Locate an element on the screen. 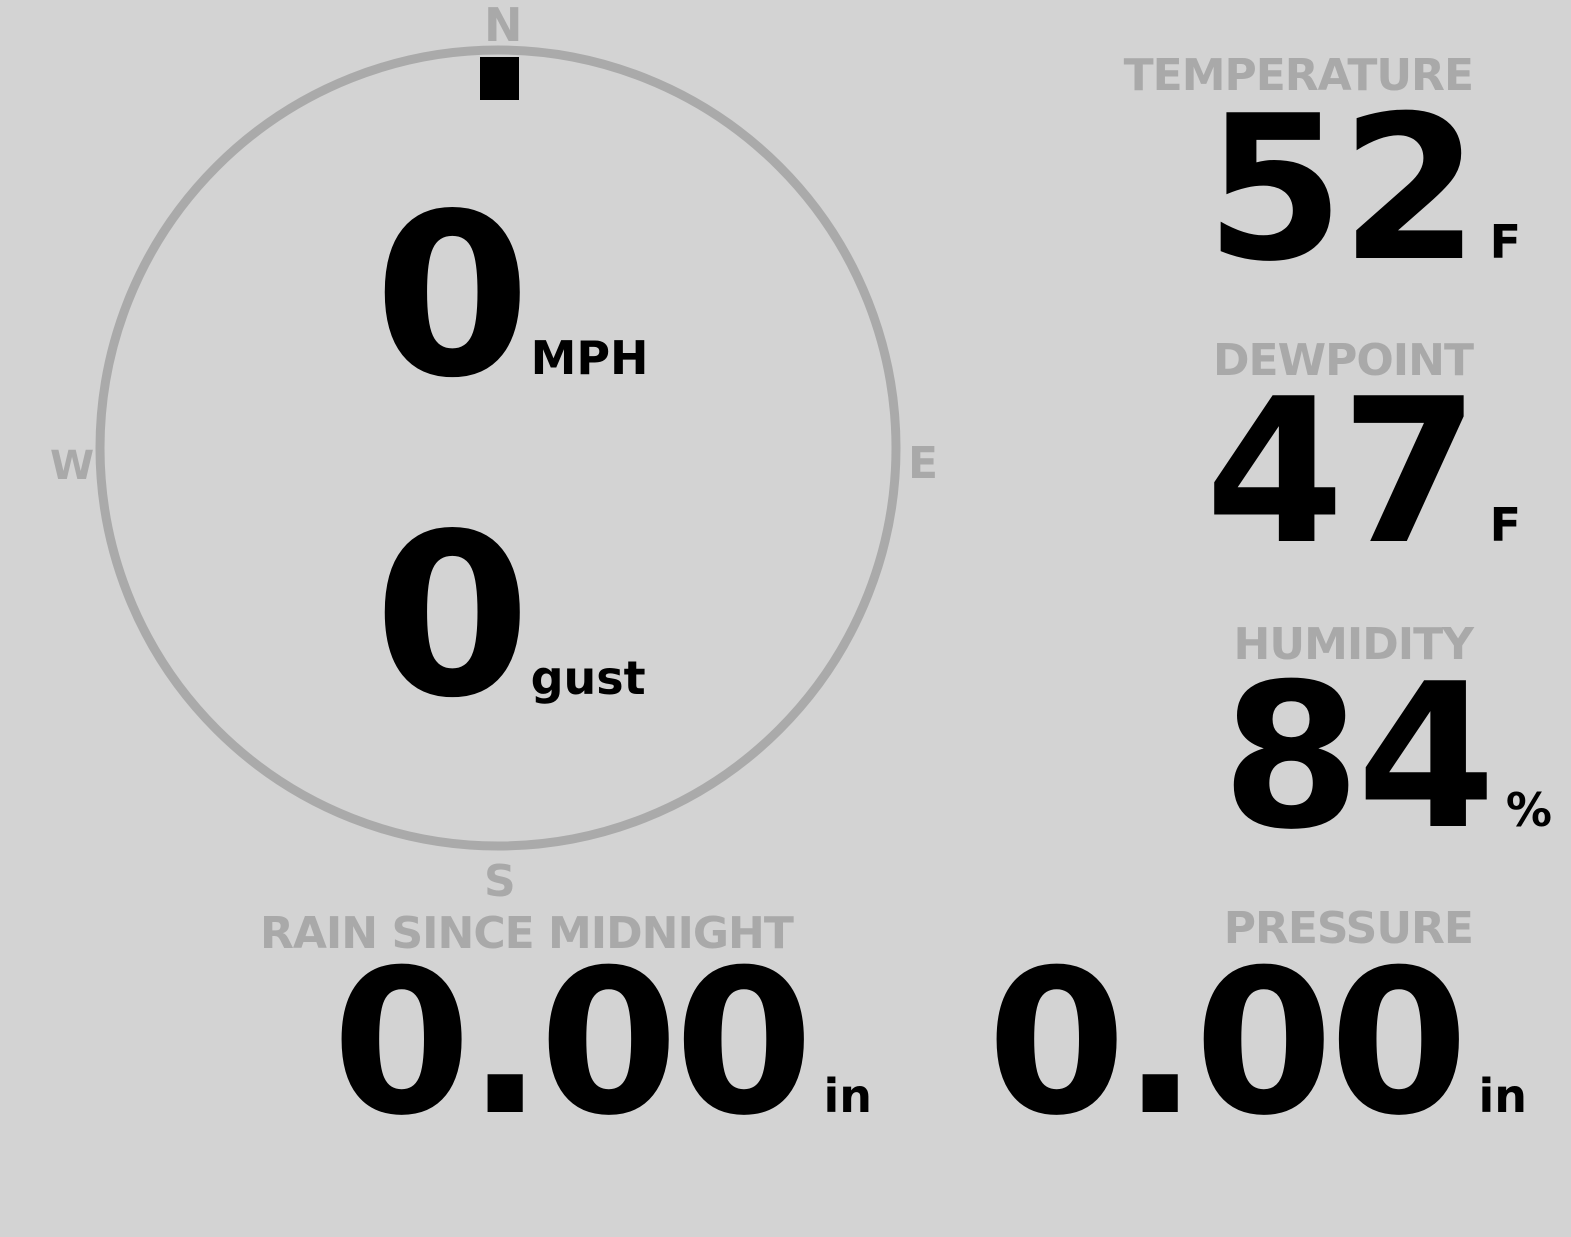 The width and height of the screenshot is (1571, 1237). rain-row: 0.00 in is located at coordinates (602, 1043).